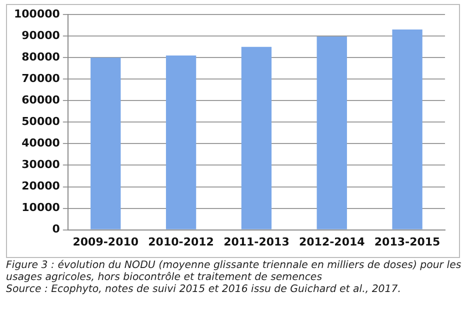  Describe the element at coordinates (41, 207) in the screenshot. I see `y-tick-label: 10000` at that location.